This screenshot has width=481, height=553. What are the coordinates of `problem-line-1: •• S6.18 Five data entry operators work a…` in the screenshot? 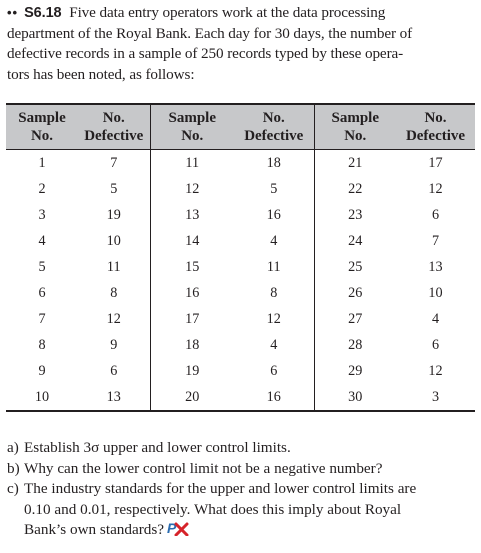 It's located at (241, 13).